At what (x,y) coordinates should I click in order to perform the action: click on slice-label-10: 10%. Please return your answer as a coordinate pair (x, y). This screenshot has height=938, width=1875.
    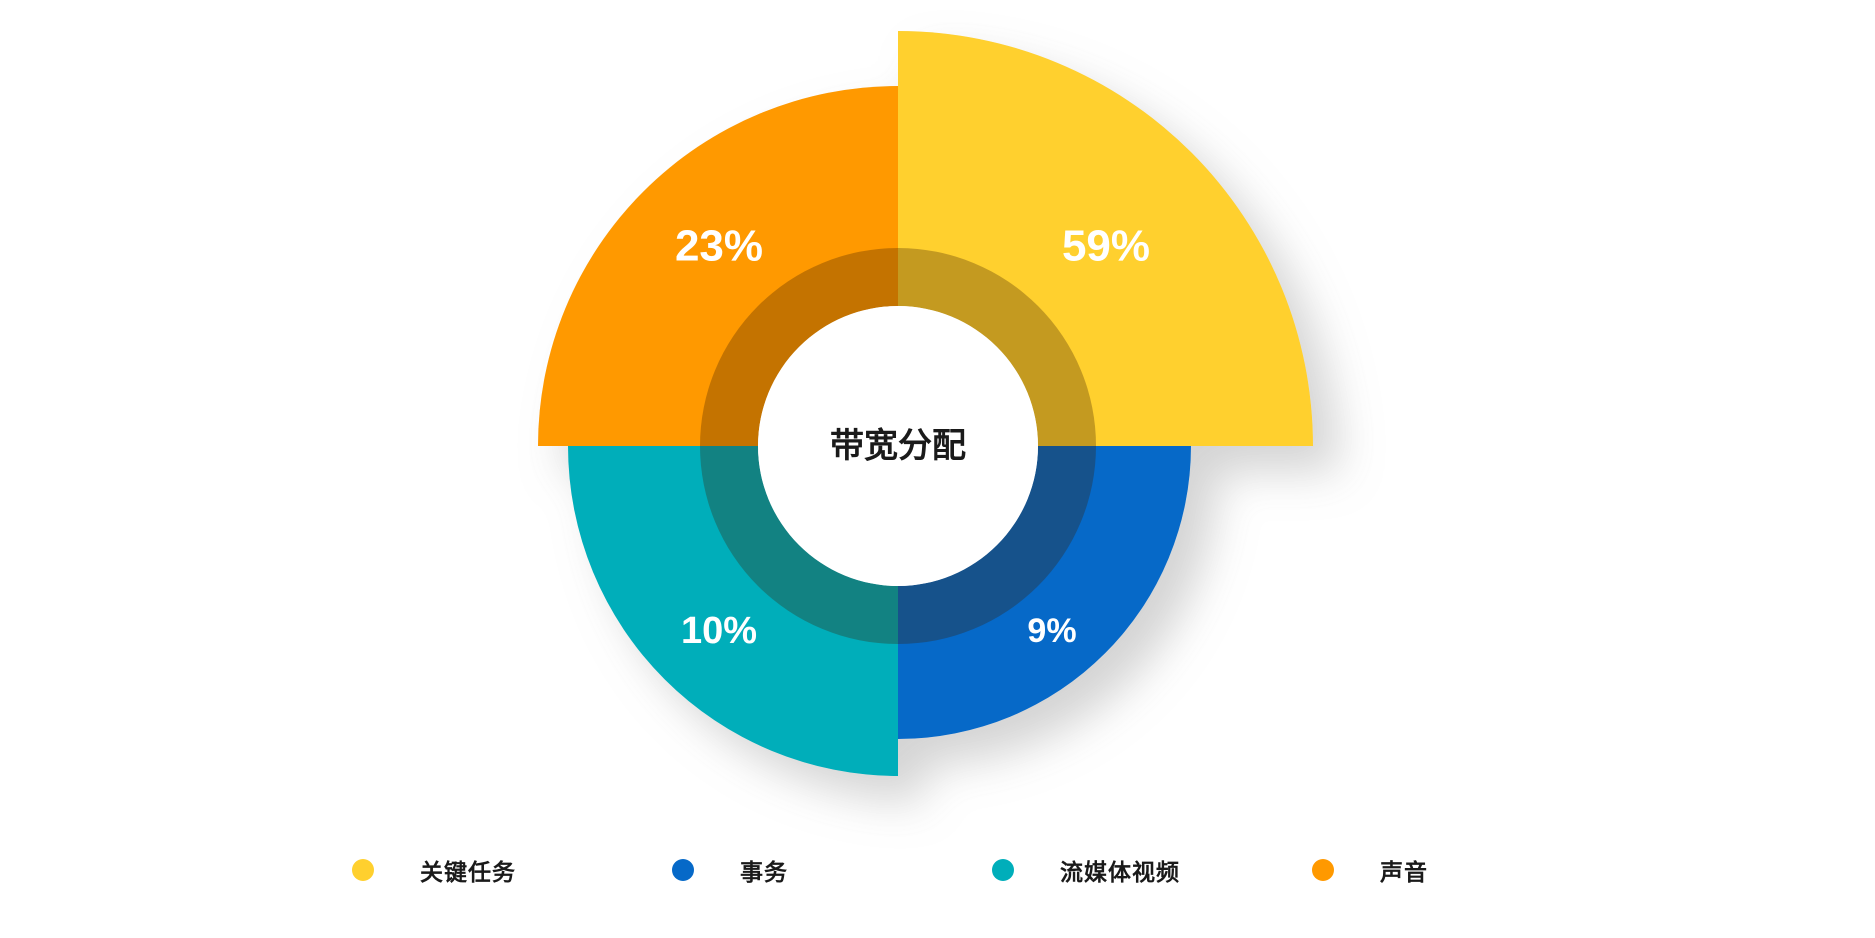
    Looking at the image, I should click on (719, 631).